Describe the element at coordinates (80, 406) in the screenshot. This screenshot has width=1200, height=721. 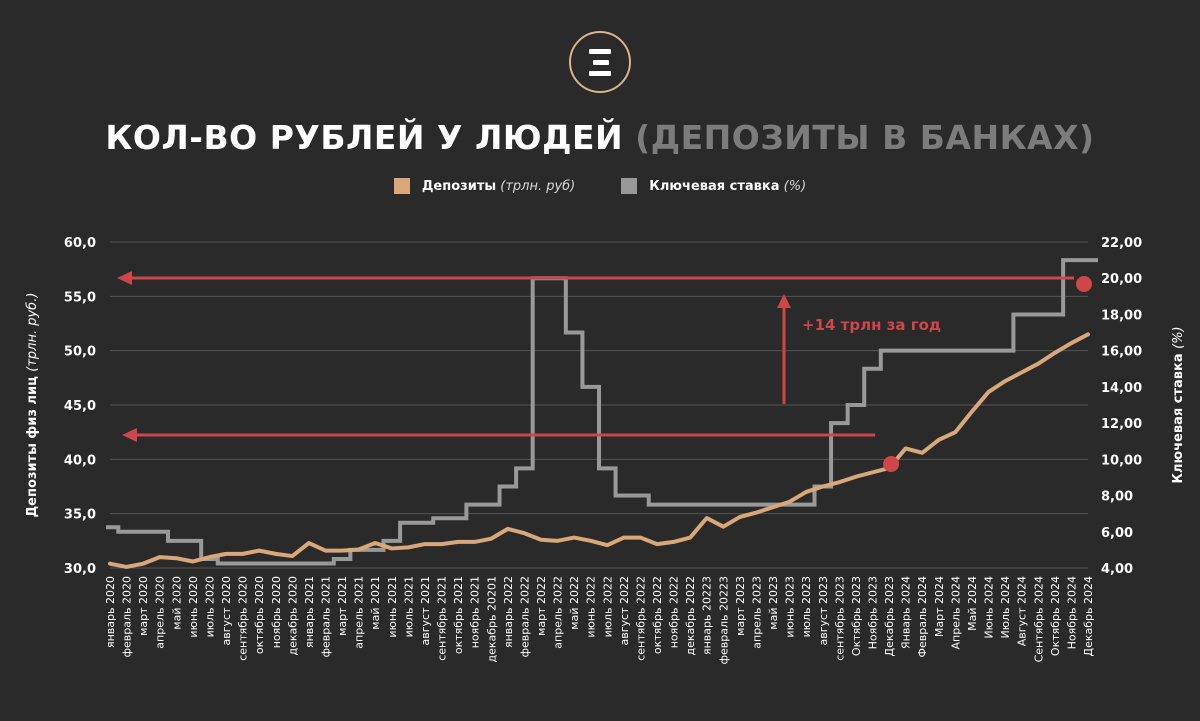
I see `left-tick-label: 45,0` at that location.